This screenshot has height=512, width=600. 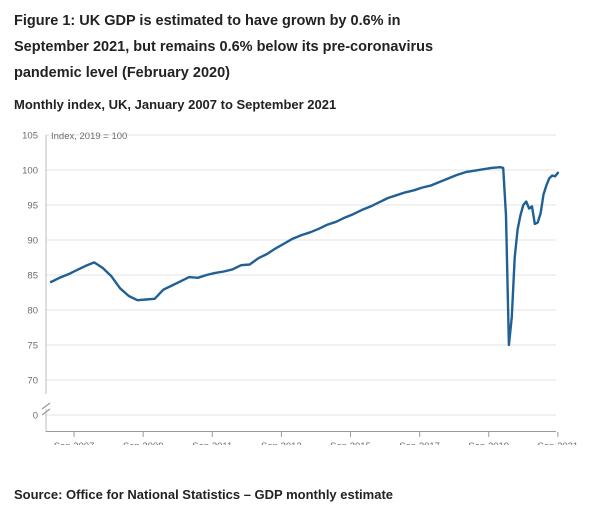 What do you see at coordinates (212, 443) in the screenshot?
I see `x-tick-label: Sep 2011` at bounding box center [212, 443].